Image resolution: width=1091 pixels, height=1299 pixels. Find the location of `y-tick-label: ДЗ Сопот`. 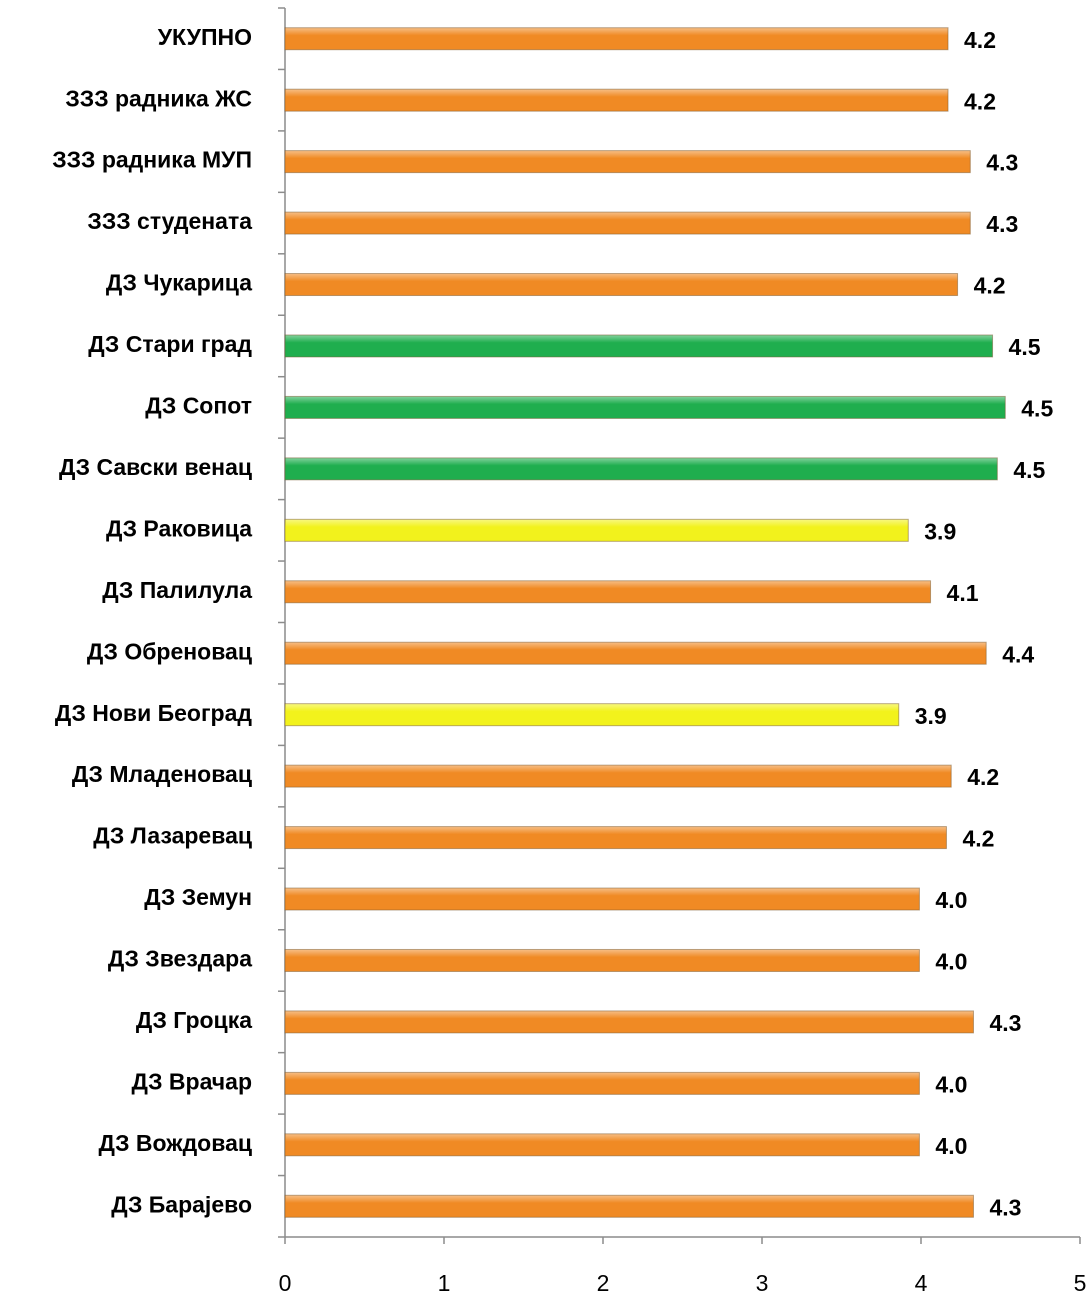

y-tick-label: ДЗ Сопот is located at coordinates (198, 406).